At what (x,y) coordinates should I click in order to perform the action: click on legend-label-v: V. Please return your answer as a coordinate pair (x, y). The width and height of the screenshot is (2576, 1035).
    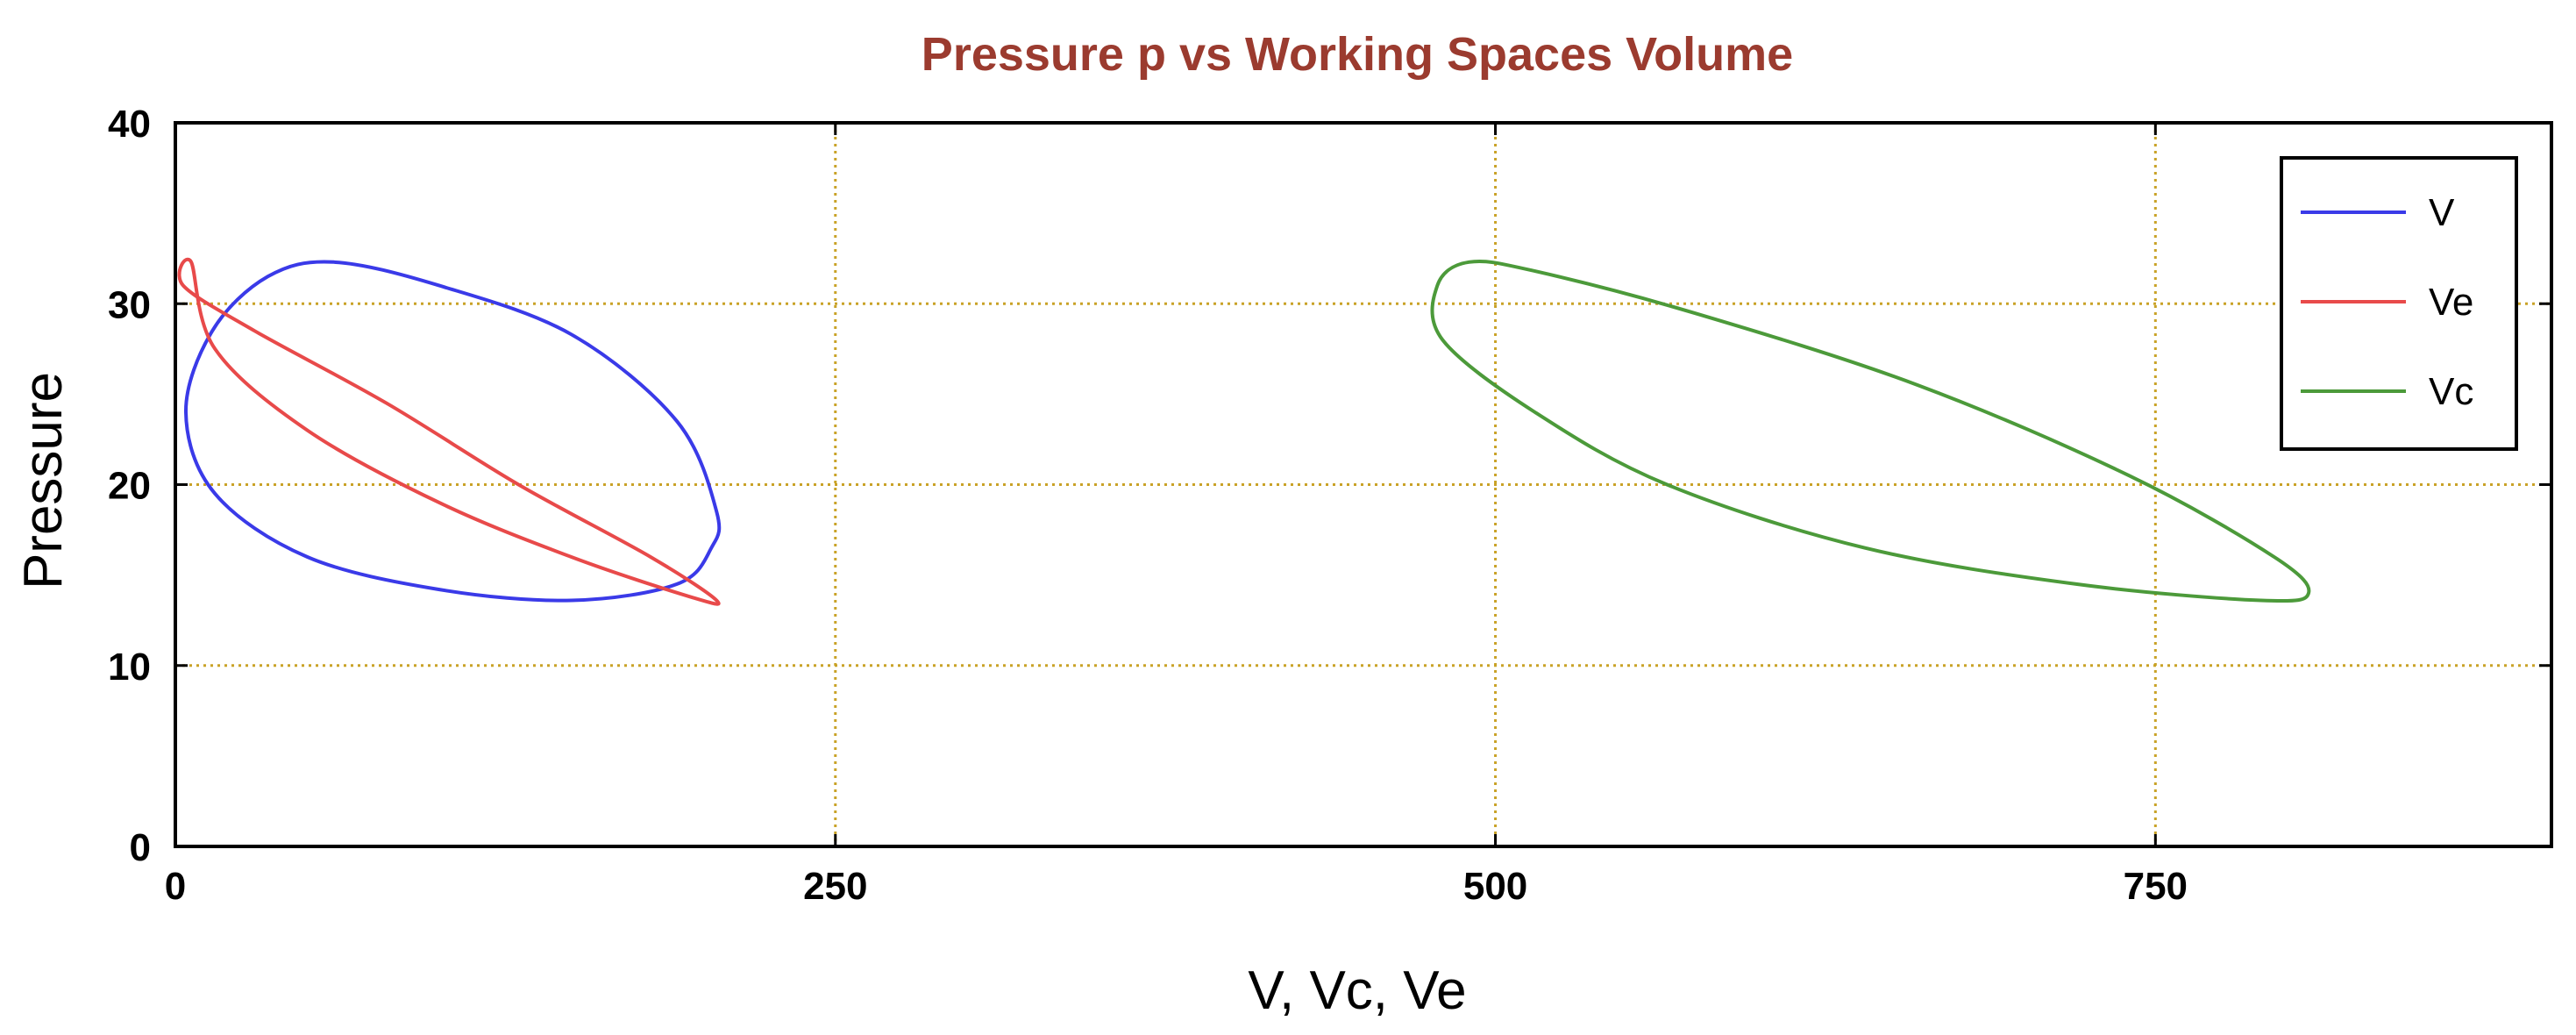
    Looking at the image, I should click on (2442, 212).